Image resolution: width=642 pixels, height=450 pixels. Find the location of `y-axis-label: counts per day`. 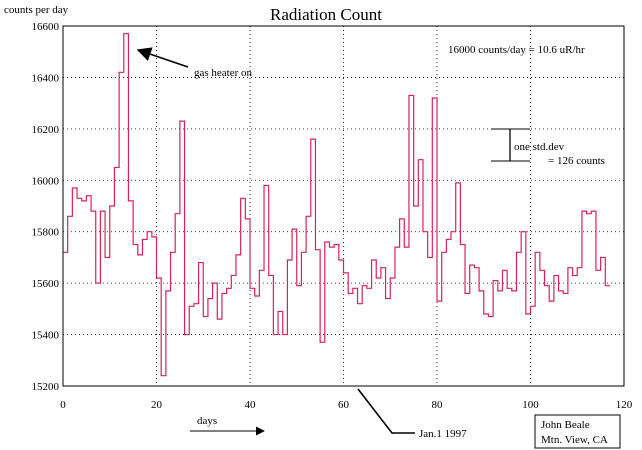

y-axis-label: counts per day is located at coordinates (36, 10).